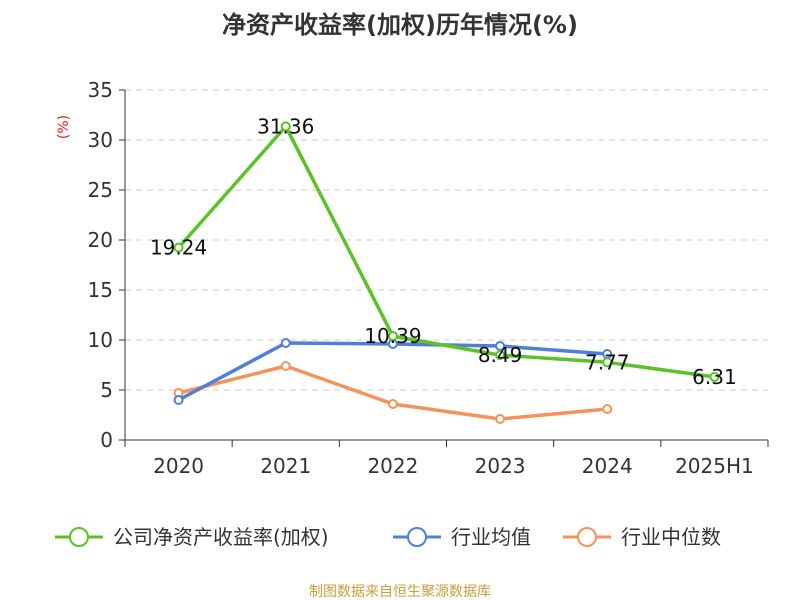 Image resolution: width=800 pixels, height=600 pixels. What do you see at coordinates (607, 409) in the screenshot?
I see `data-point-s2-2024` at bounding box center [607, 409].